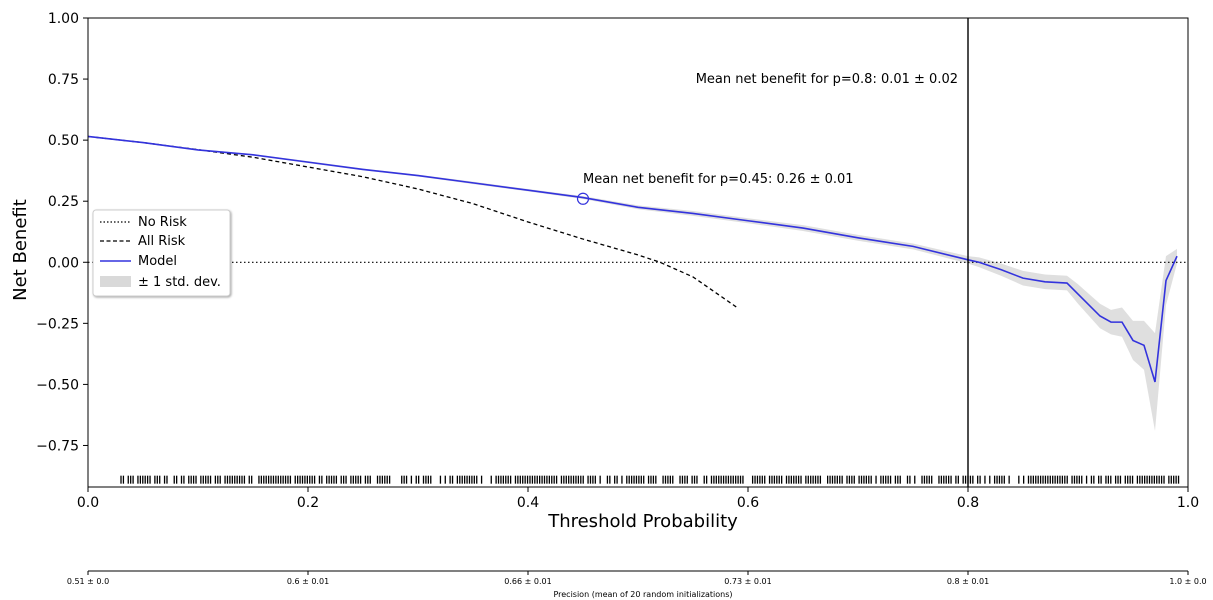 The width and height of the screenshot is (1213, 600). I want to click on y-tick-label: 1.00, so click(63, 19).